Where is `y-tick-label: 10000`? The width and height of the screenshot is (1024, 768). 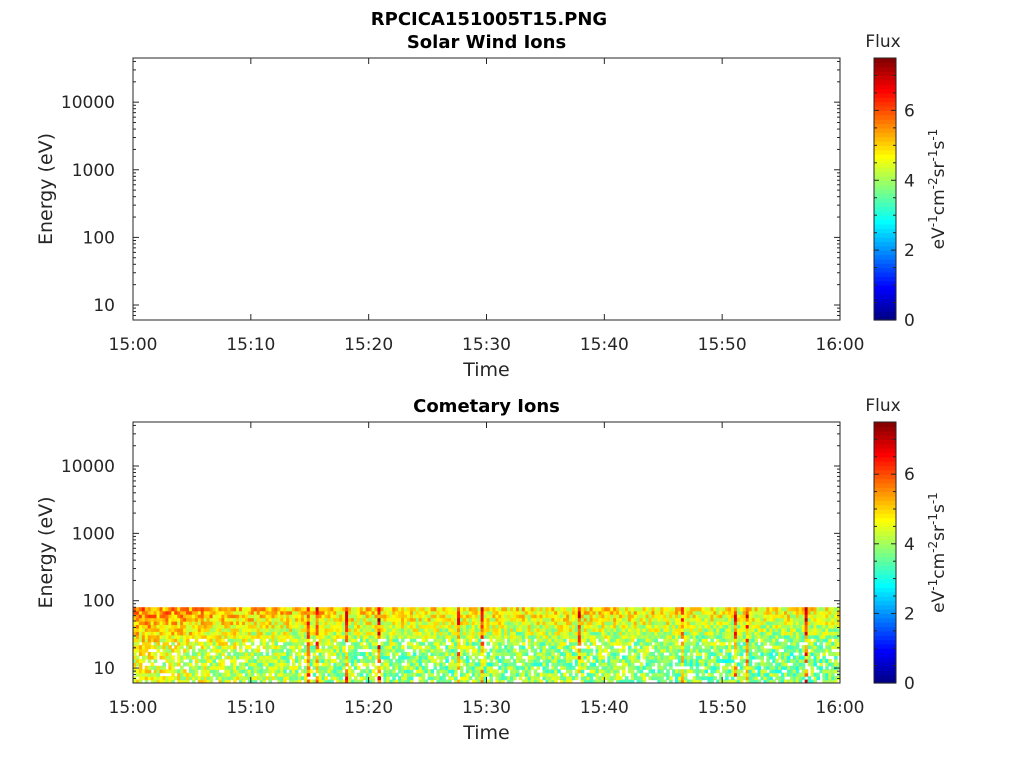 y-tick-label: 10000 is located at coordinates (88, 103).